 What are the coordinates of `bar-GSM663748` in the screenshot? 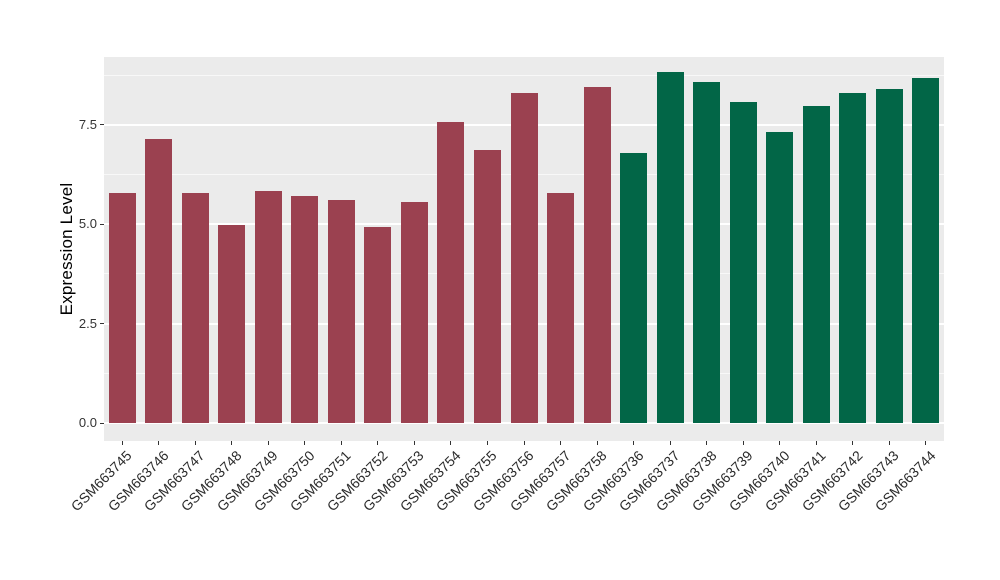 It's located at (232, 324).